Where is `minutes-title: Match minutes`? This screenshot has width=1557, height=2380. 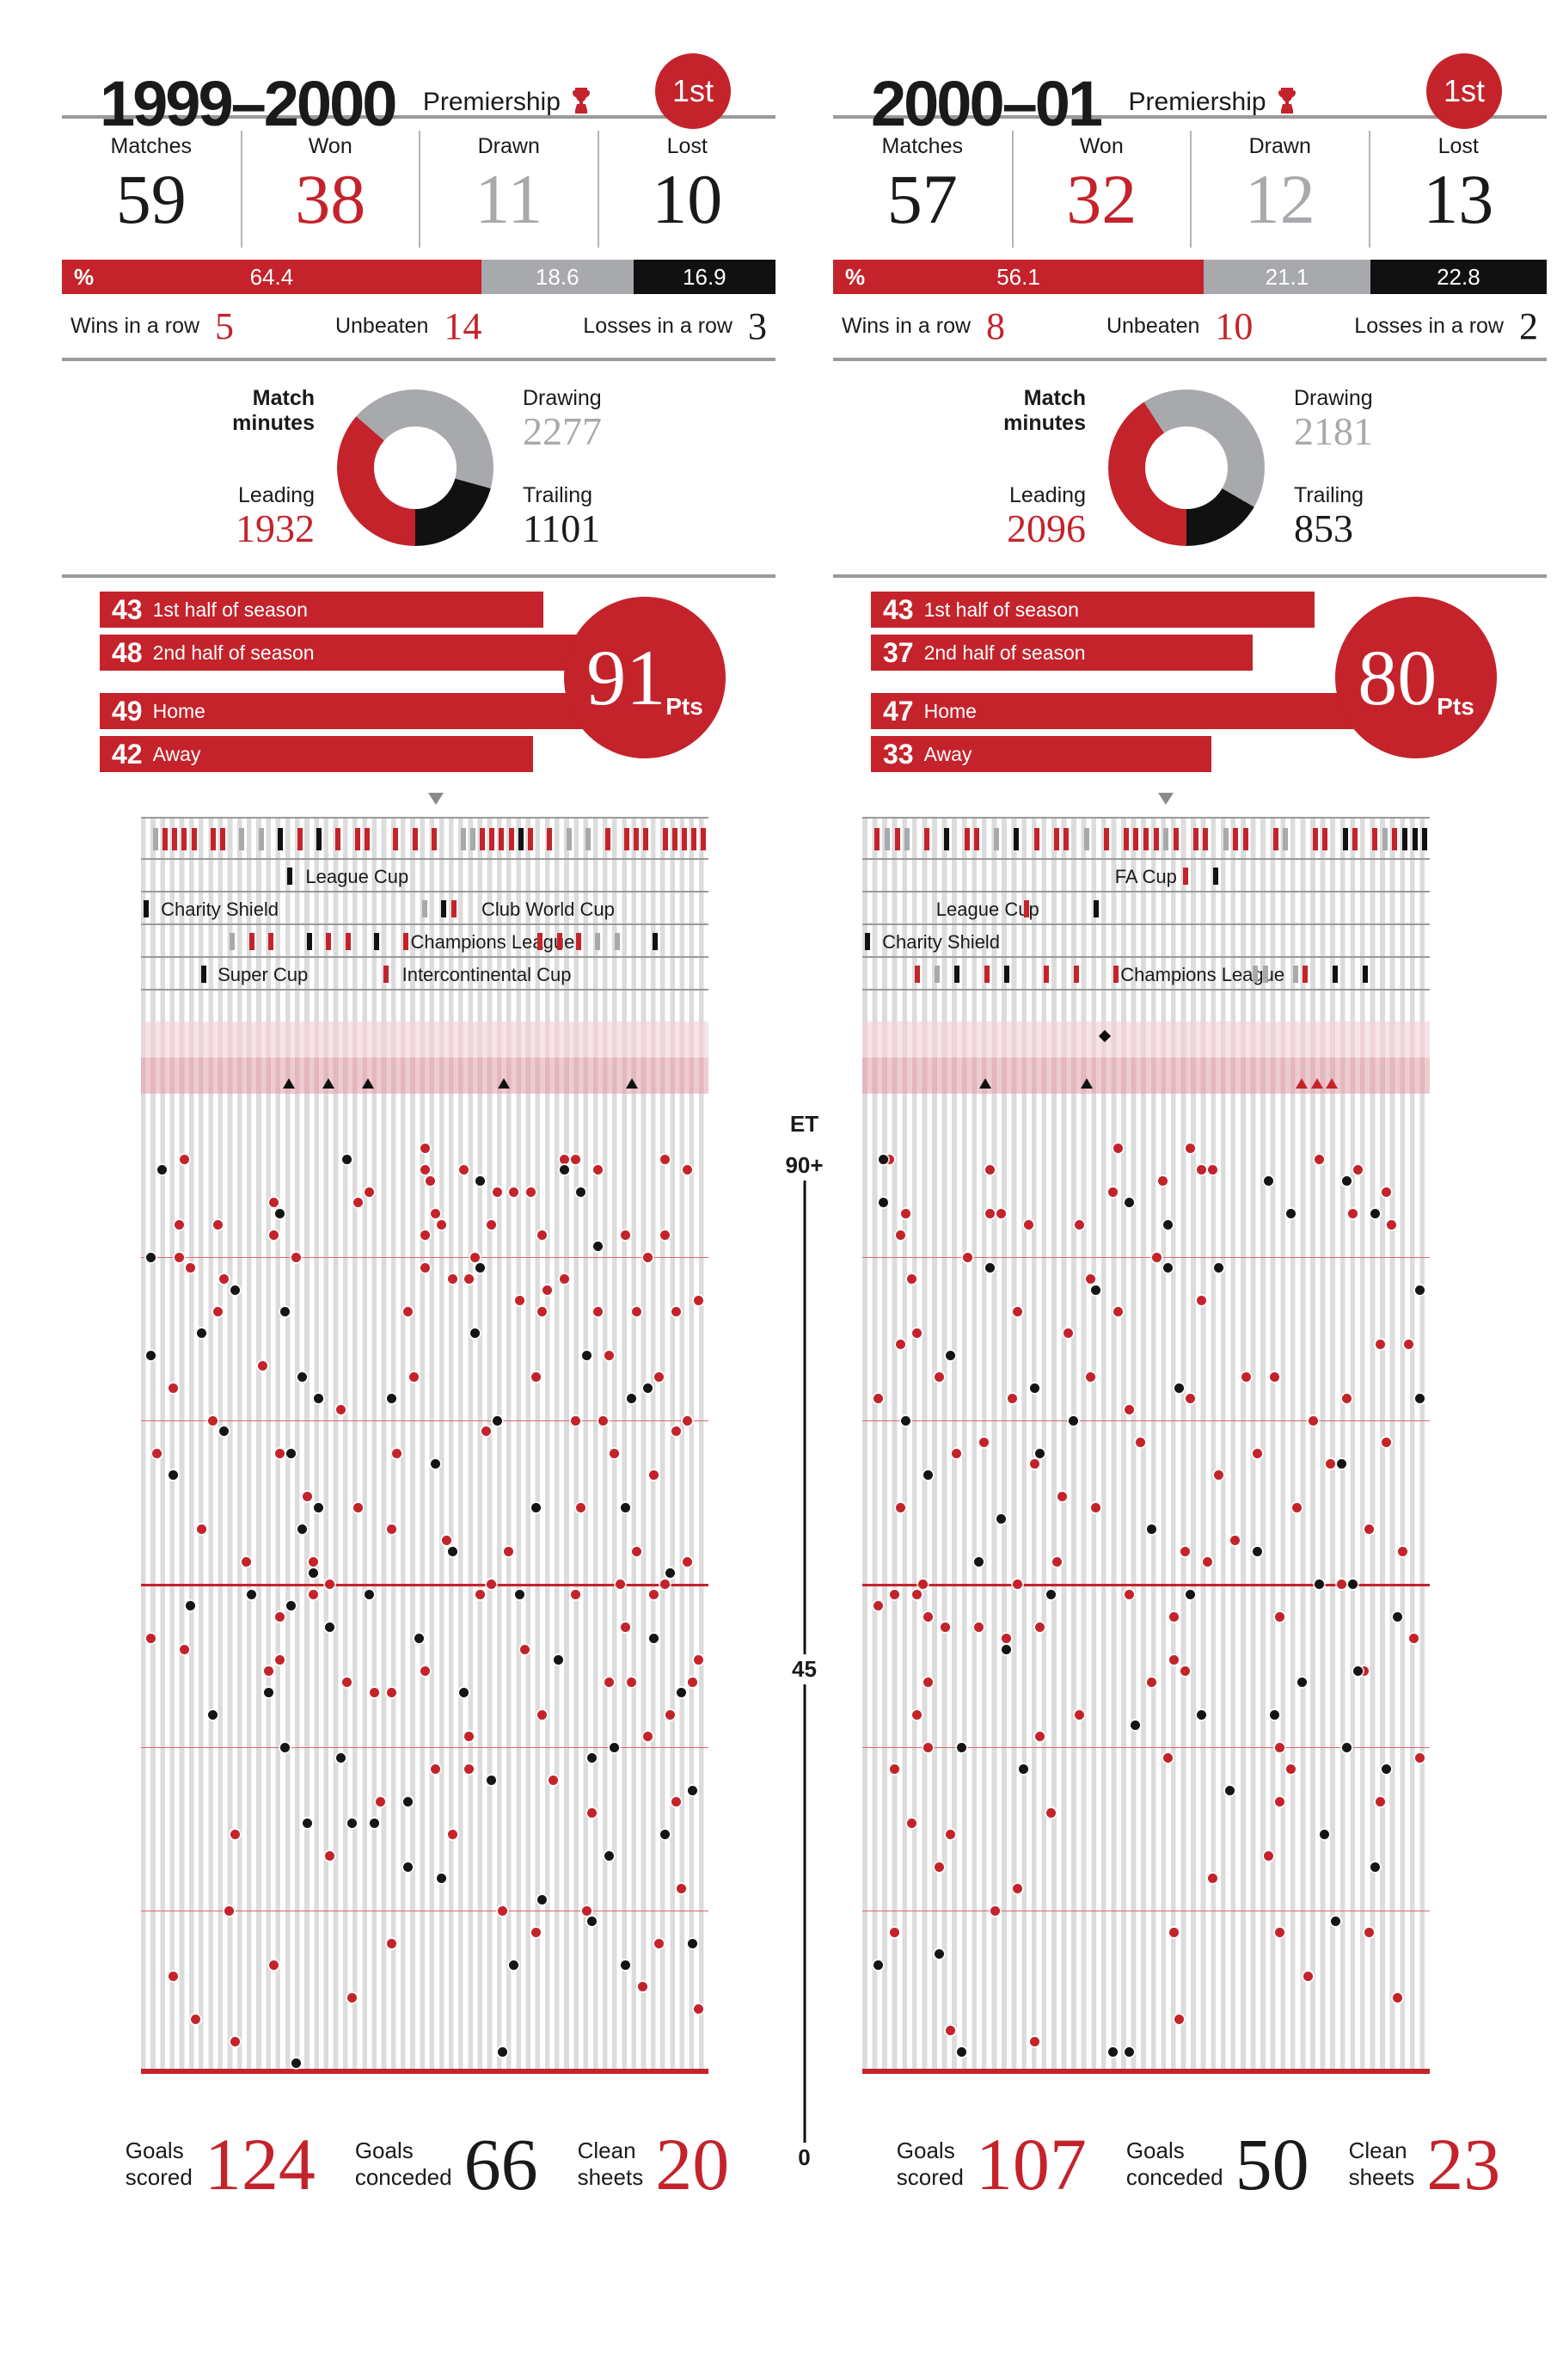 minutes-title: Match minutes is located at coordinates (1044, 410).